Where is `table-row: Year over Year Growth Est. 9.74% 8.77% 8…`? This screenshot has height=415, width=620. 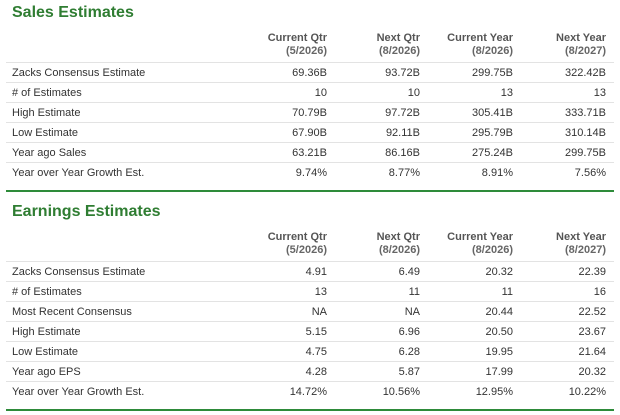 table-row: Year over Year Growth Est. 9.74% 8.77% 8… is located at coordinates (310, 172).